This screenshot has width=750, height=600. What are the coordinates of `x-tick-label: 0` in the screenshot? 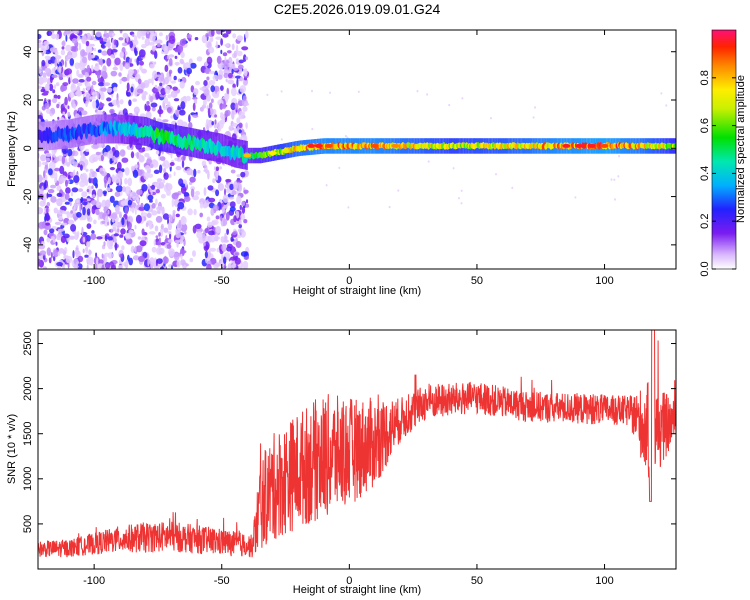 It's located at (349, 581).